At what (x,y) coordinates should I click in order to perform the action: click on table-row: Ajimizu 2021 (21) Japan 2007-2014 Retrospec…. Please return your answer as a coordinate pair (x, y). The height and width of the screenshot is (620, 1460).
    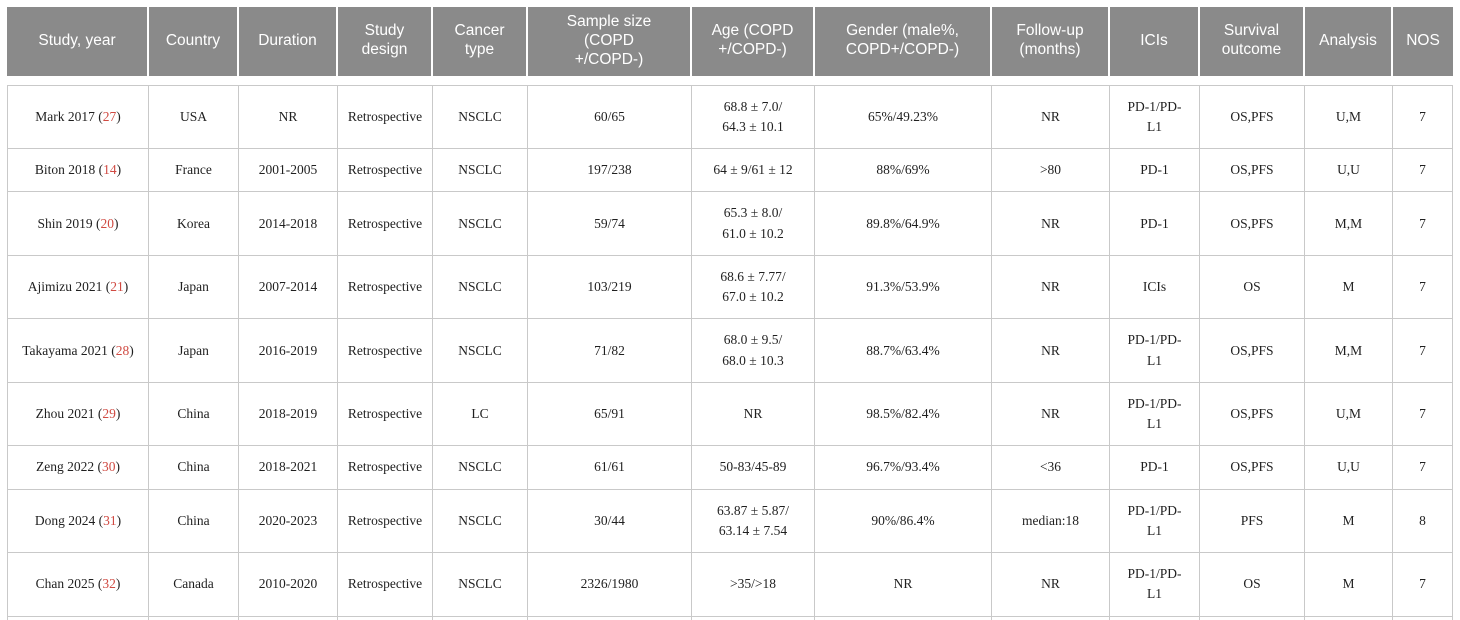
    Looking at the image, I should click on (730, 287).